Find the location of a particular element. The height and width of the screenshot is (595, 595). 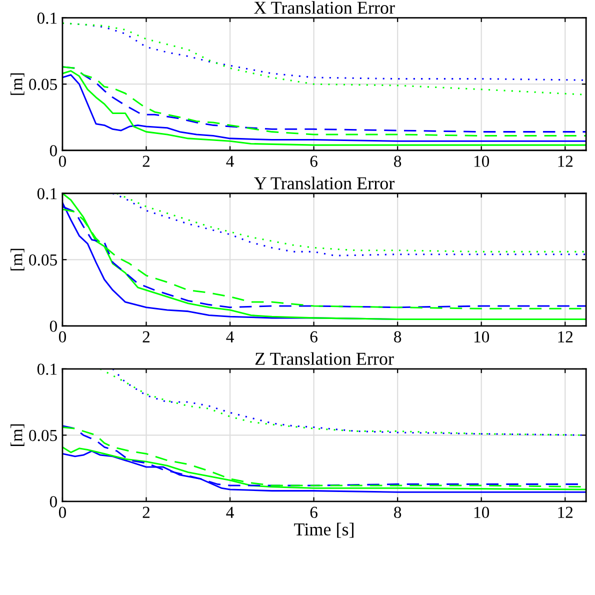

chart-title: Y Translation Error is located at coordinates (324, 183).